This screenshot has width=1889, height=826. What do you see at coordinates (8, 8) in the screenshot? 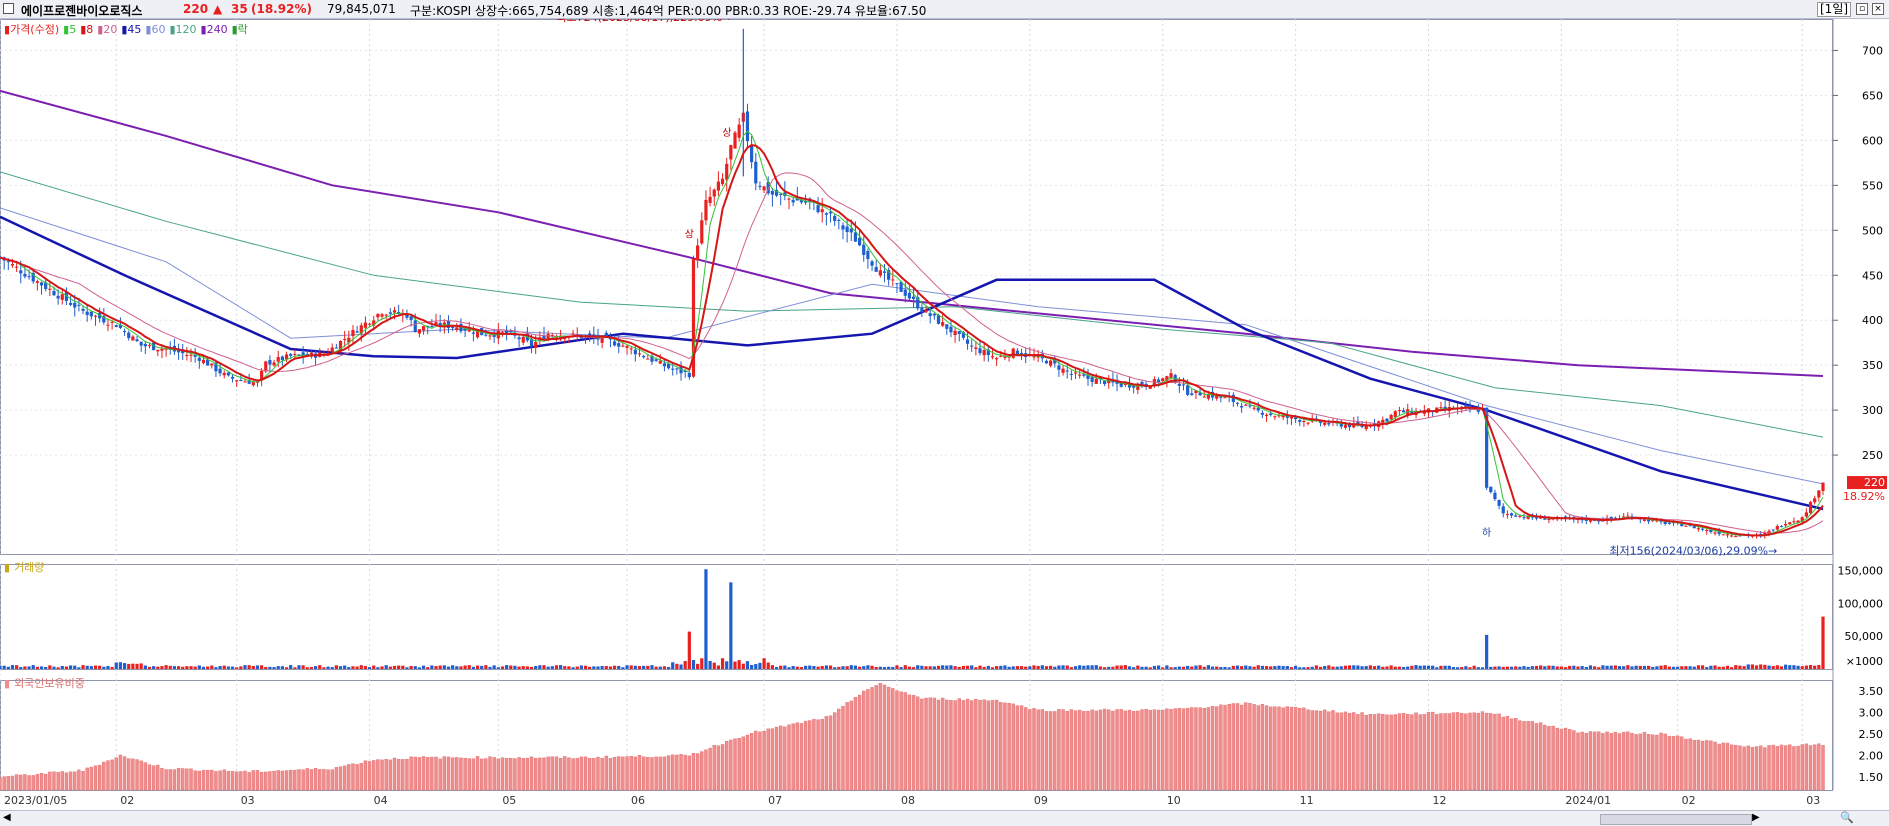
I see `window-checkbox` at bounding box center [8, 8].